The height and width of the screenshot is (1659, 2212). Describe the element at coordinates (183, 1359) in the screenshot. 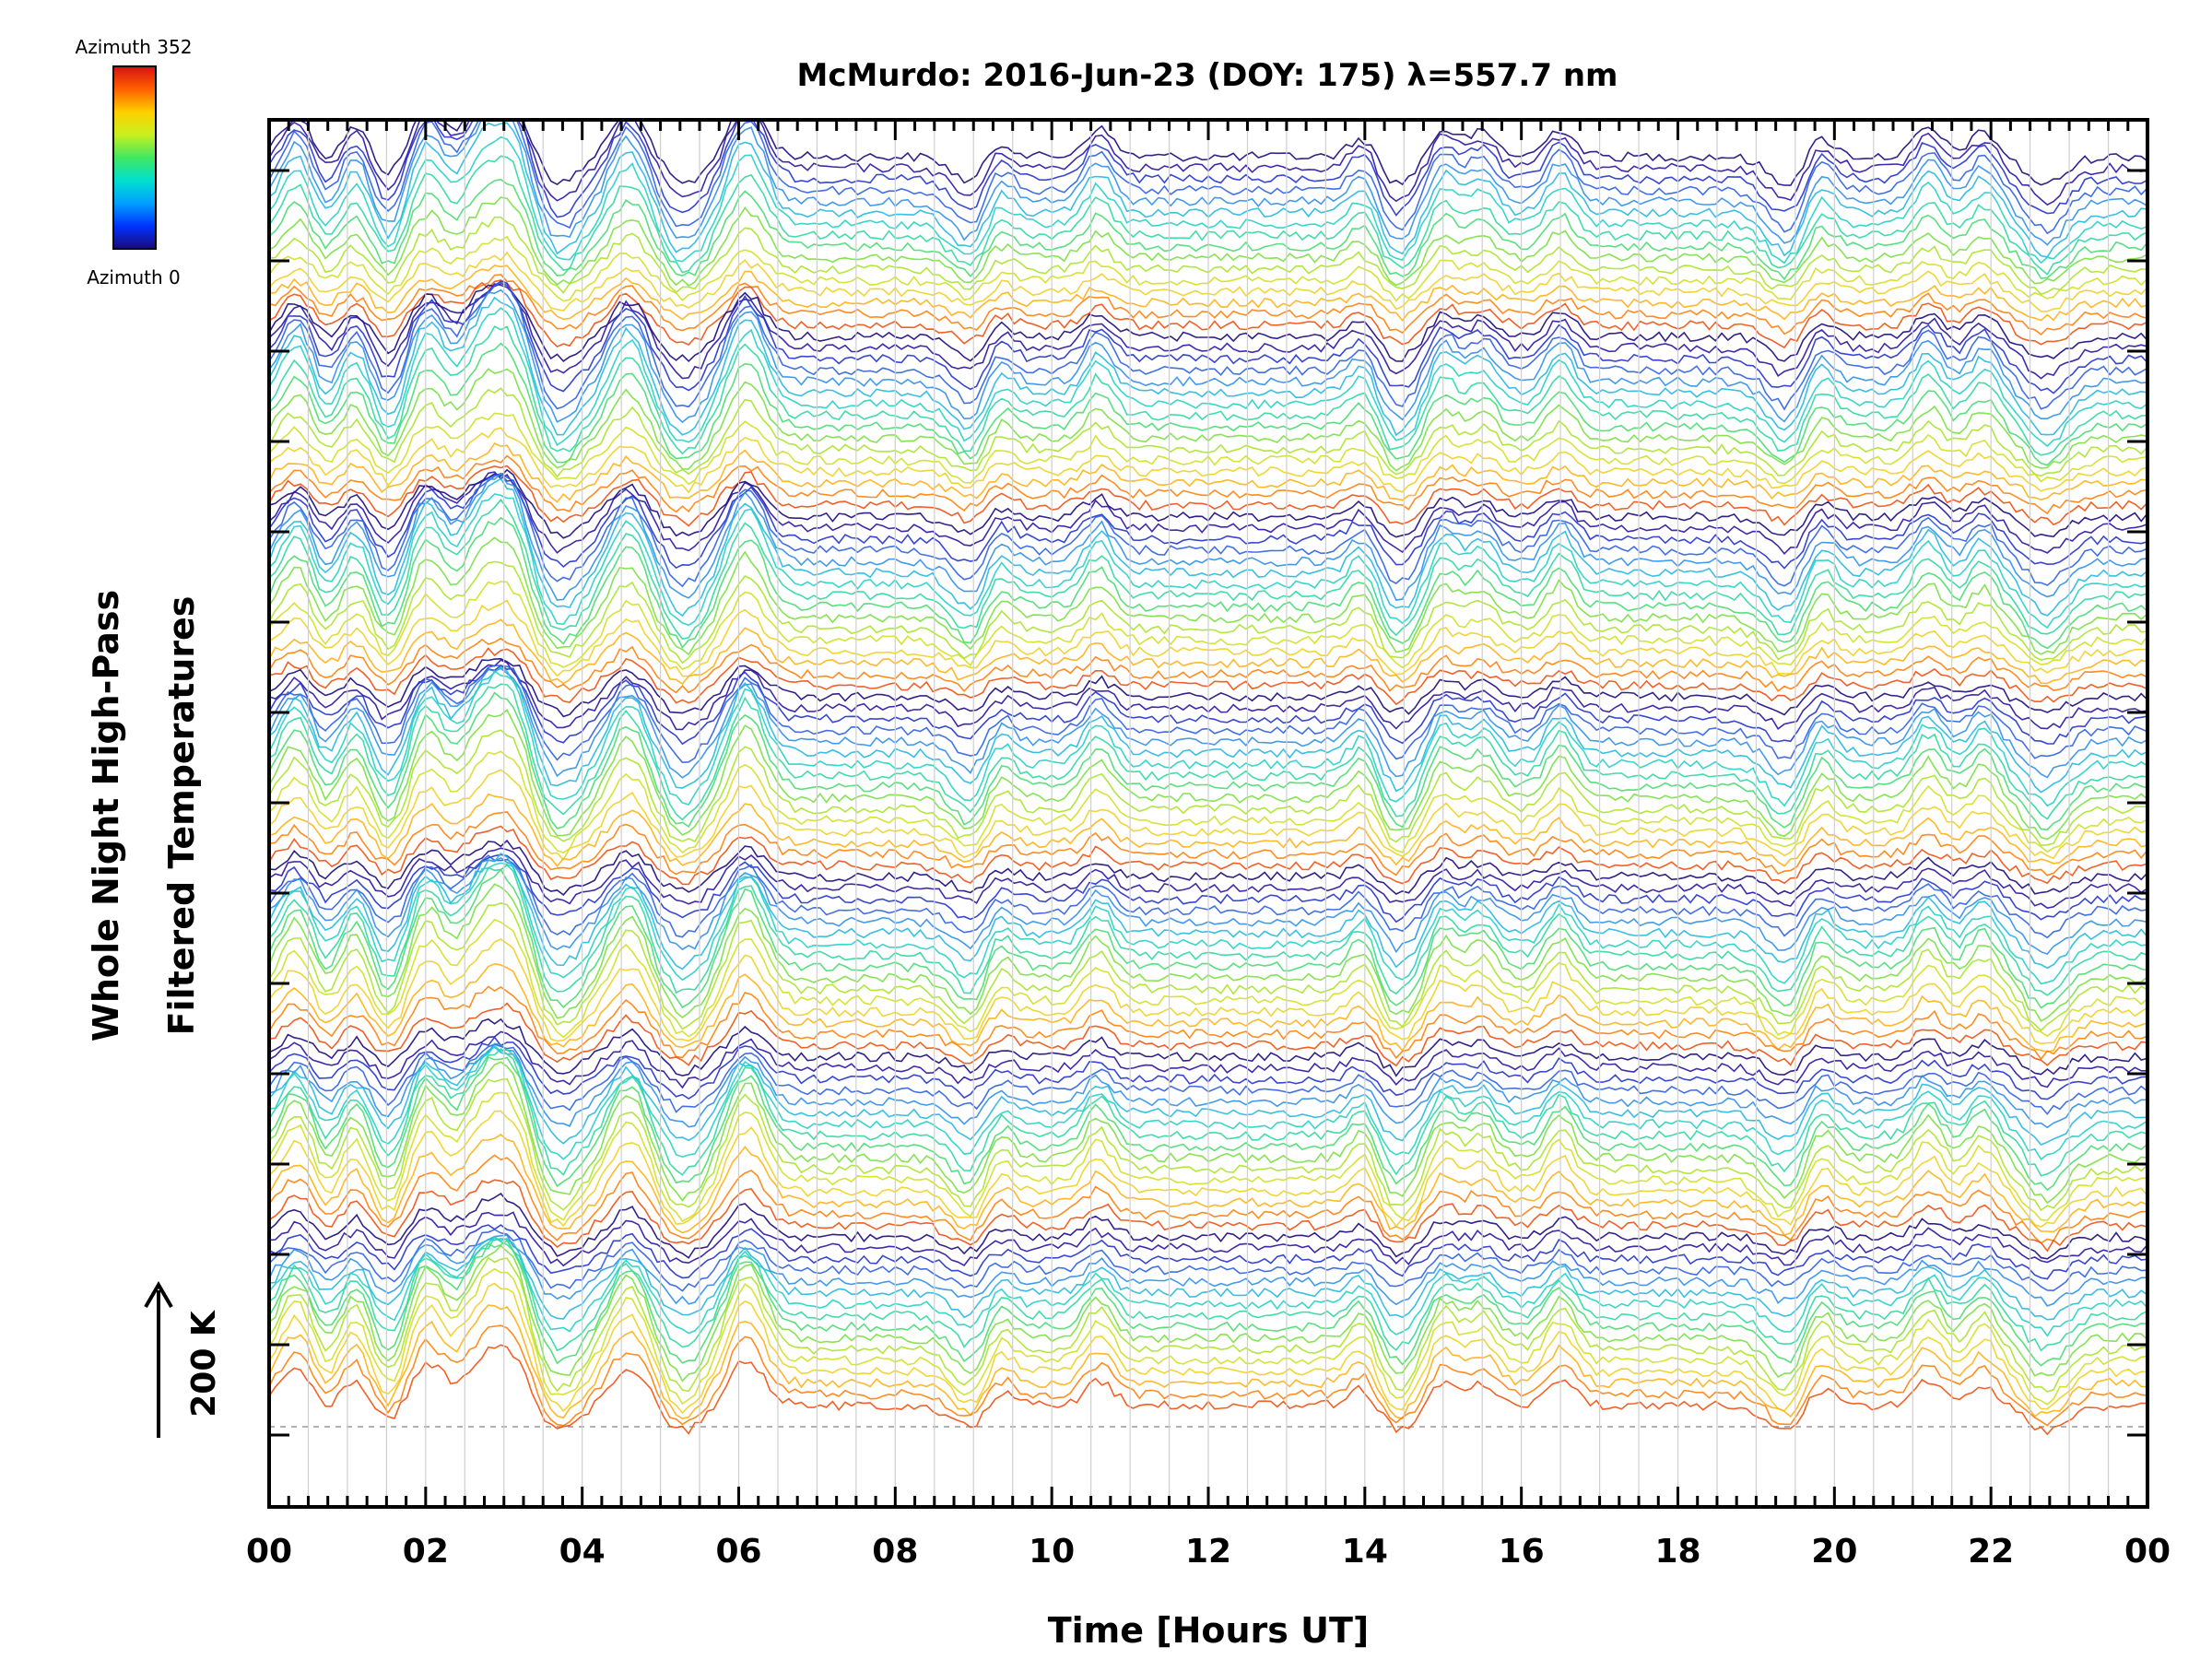

I see `scale-indicator: 200 K` at that location.